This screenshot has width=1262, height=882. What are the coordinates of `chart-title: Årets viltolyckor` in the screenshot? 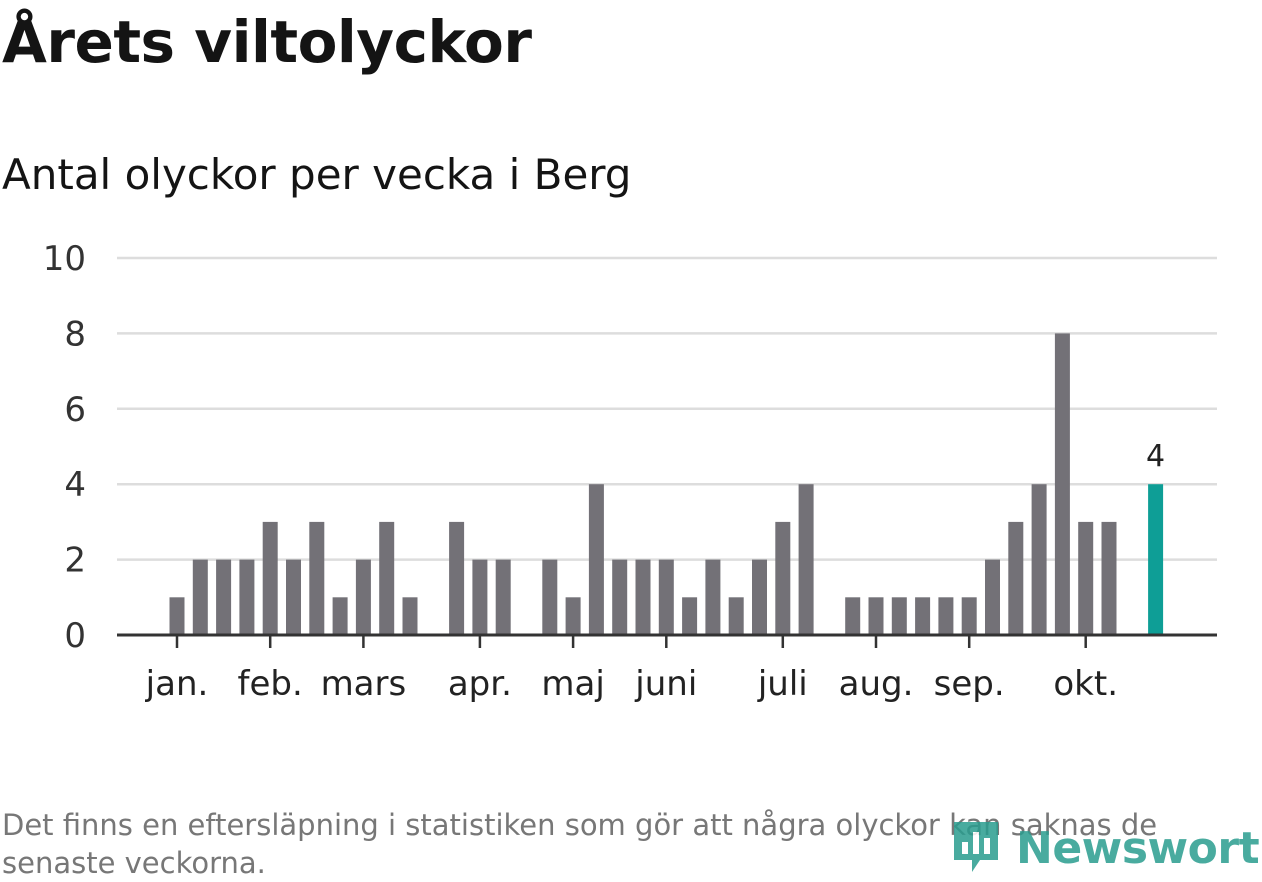 It's located at (267, 42).